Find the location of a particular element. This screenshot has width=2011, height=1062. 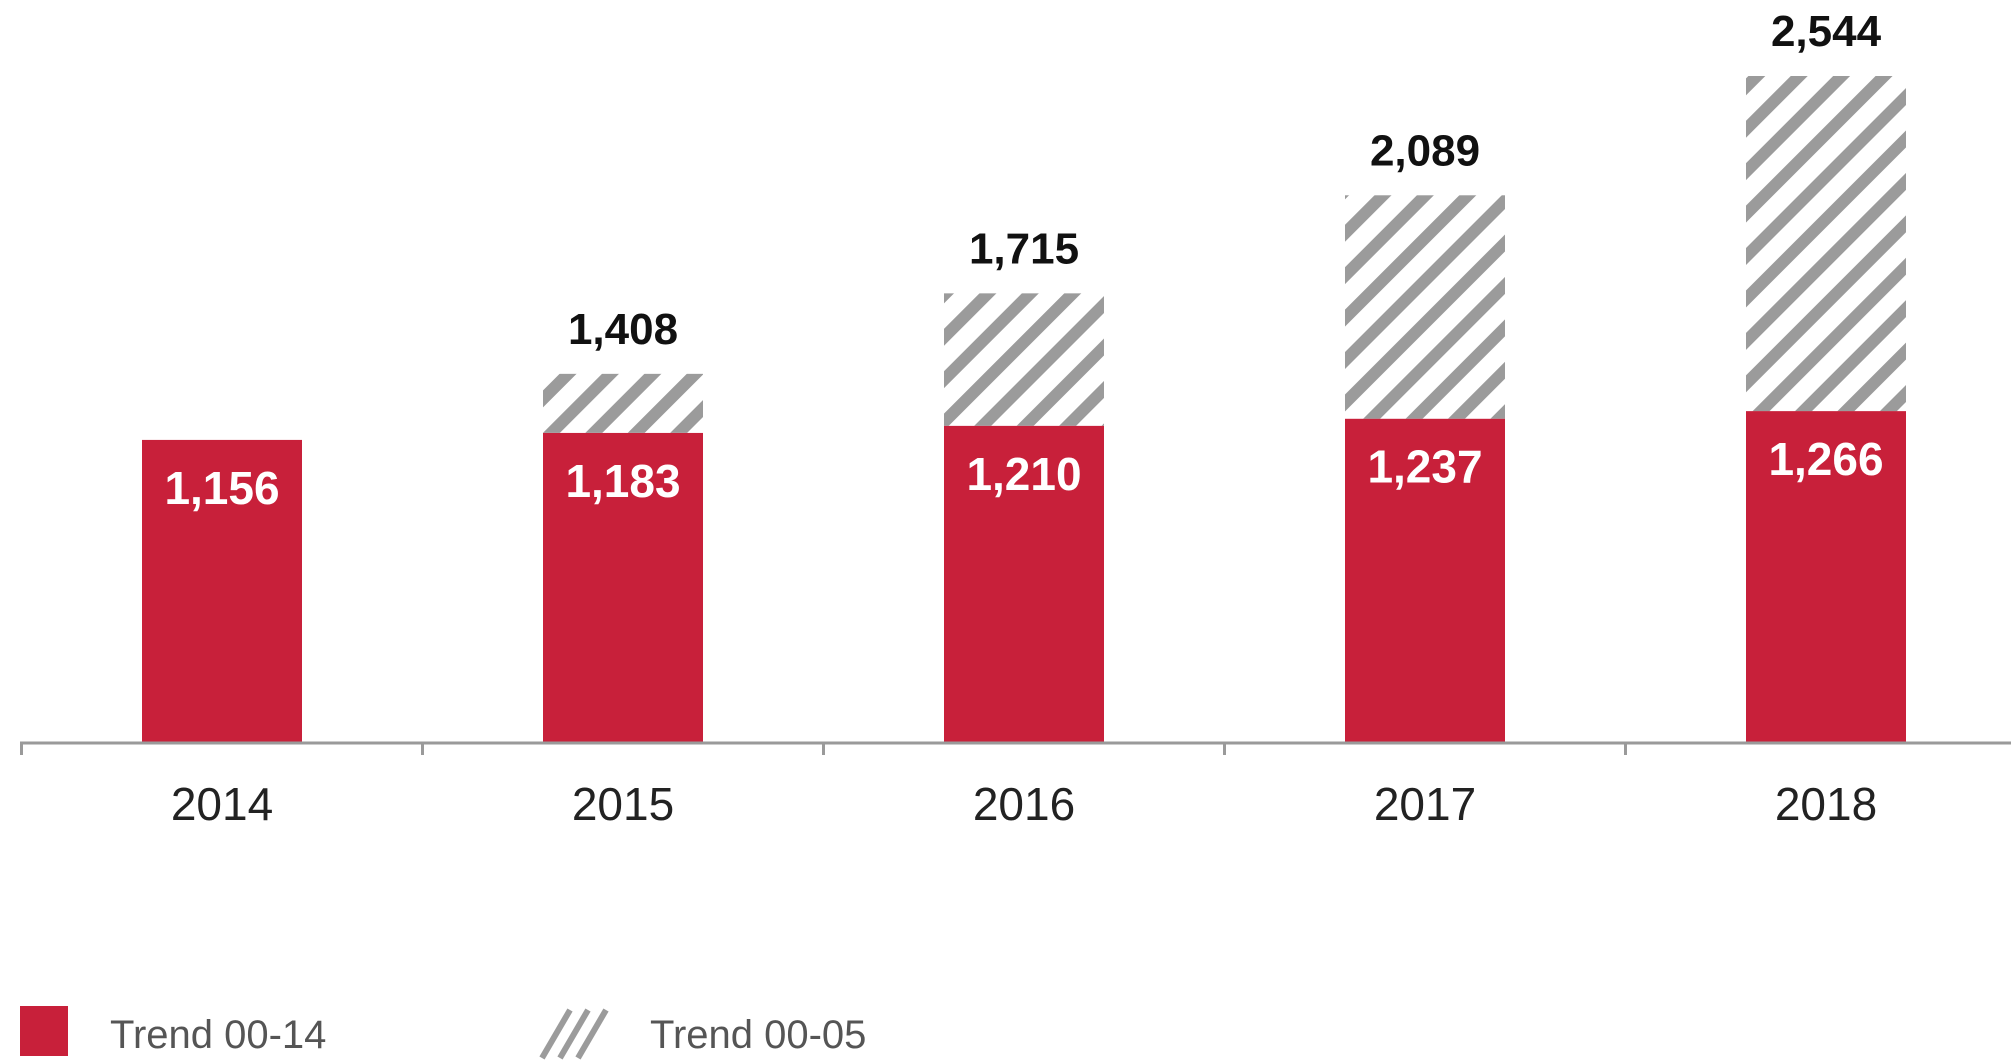

total-label-2016: 1,715 is located at coordinates (1024, 248).